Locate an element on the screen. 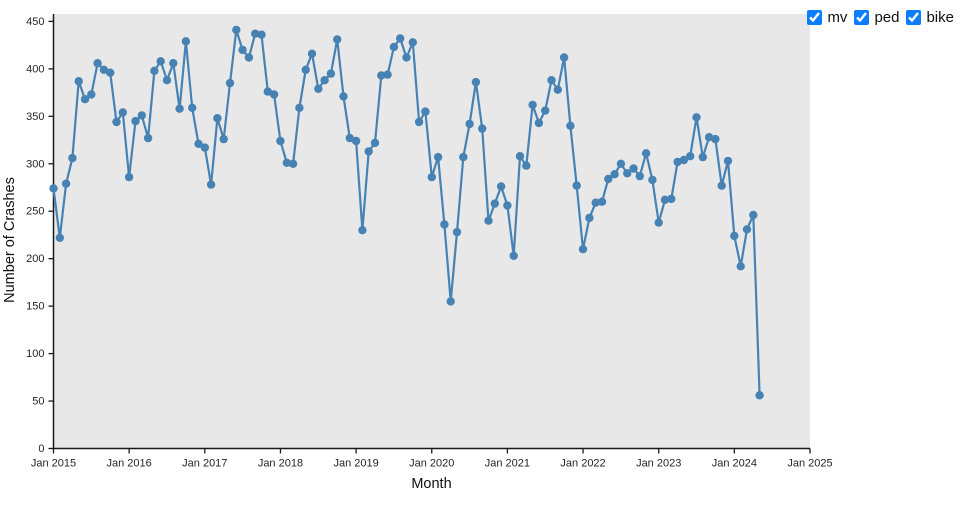 Image resolution: width=960 pixels, height=505 pixels. bike-checkbox-label: bike is located at coordinates (940, 17).